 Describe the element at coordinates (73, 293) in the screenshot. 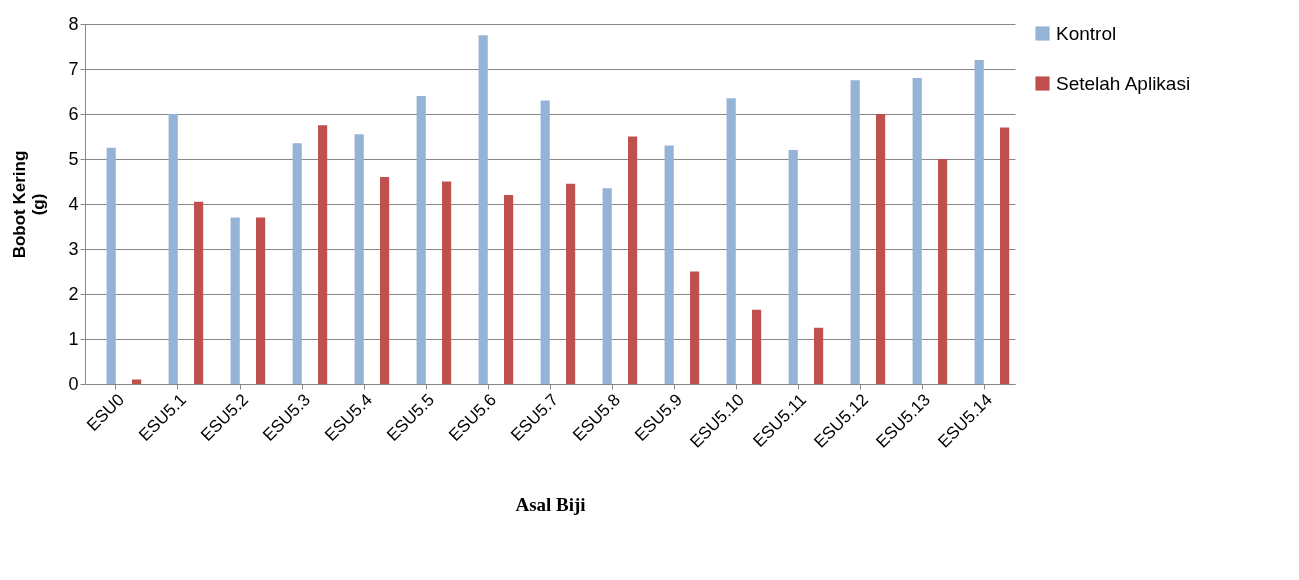

I see `y-tick-label: 2` at that location.